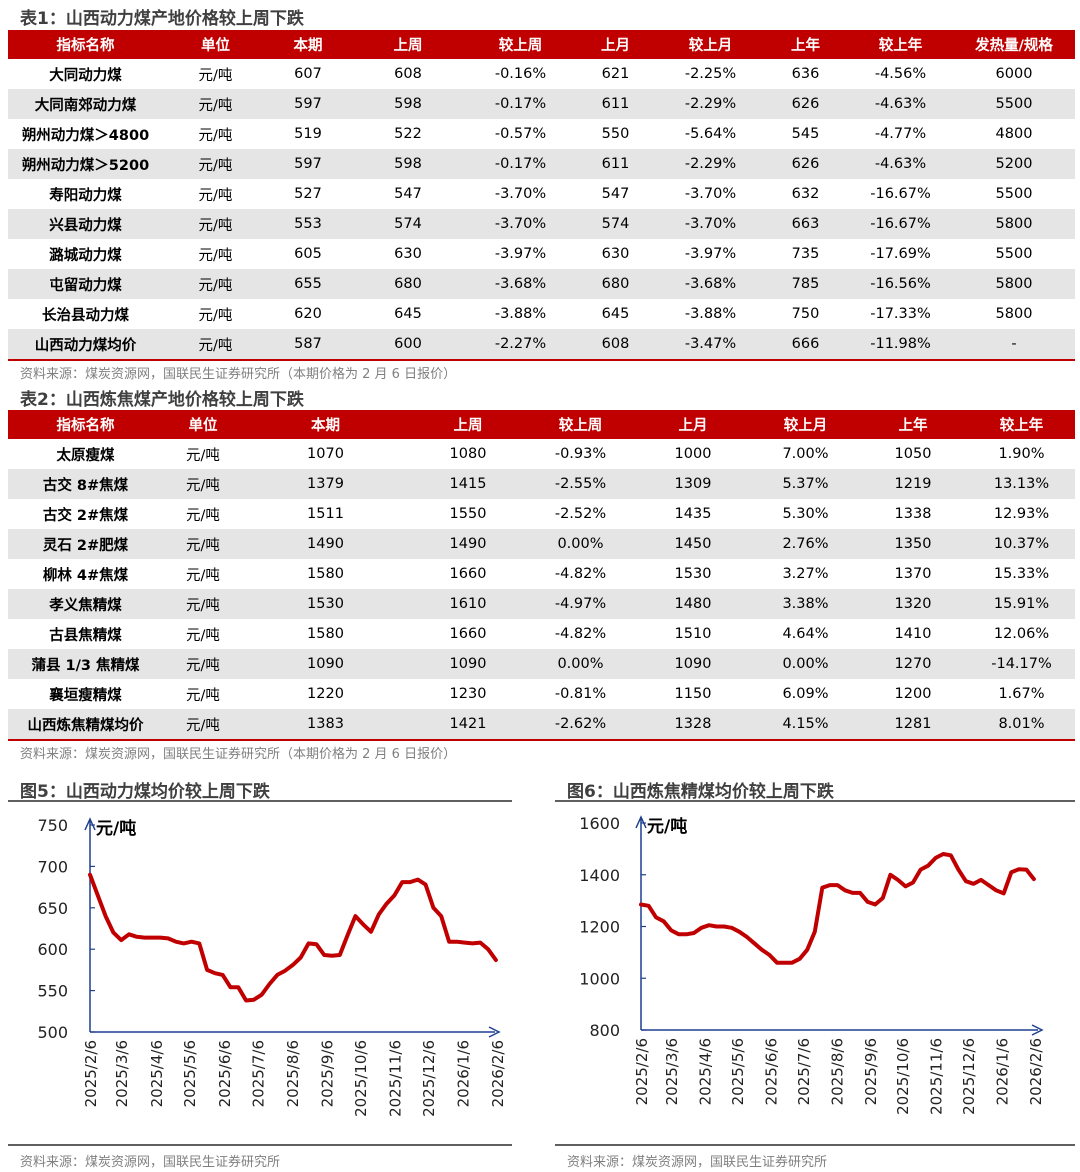 This screenshot has width=1080, height=1172. Describe the element at coordinates (150, 1162) in the screenshot. I see `chart5-source: 资料来源：煤炭资源网，国联民生证券研究所` at that location.